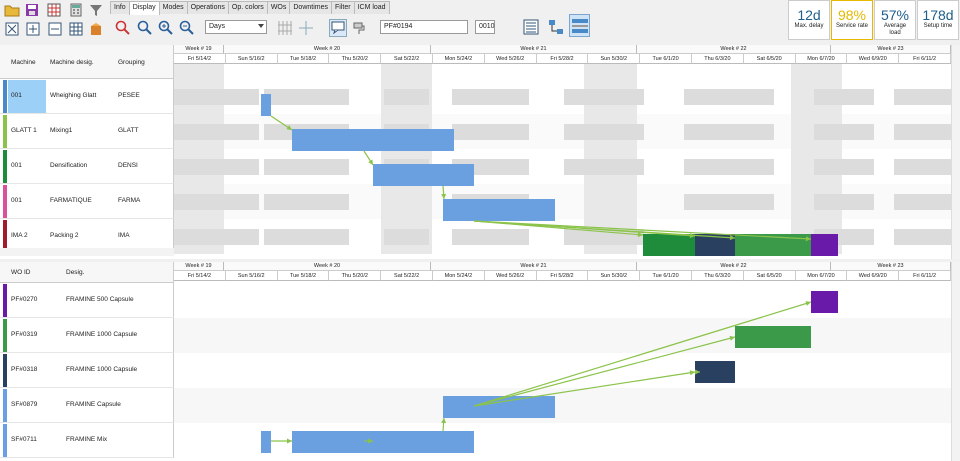 The width and height of the screenshot is (960, 461). Describe the element at coordinates (372, 7) in the screenshot. I see `tab-icm-load: ICM load` at that location.